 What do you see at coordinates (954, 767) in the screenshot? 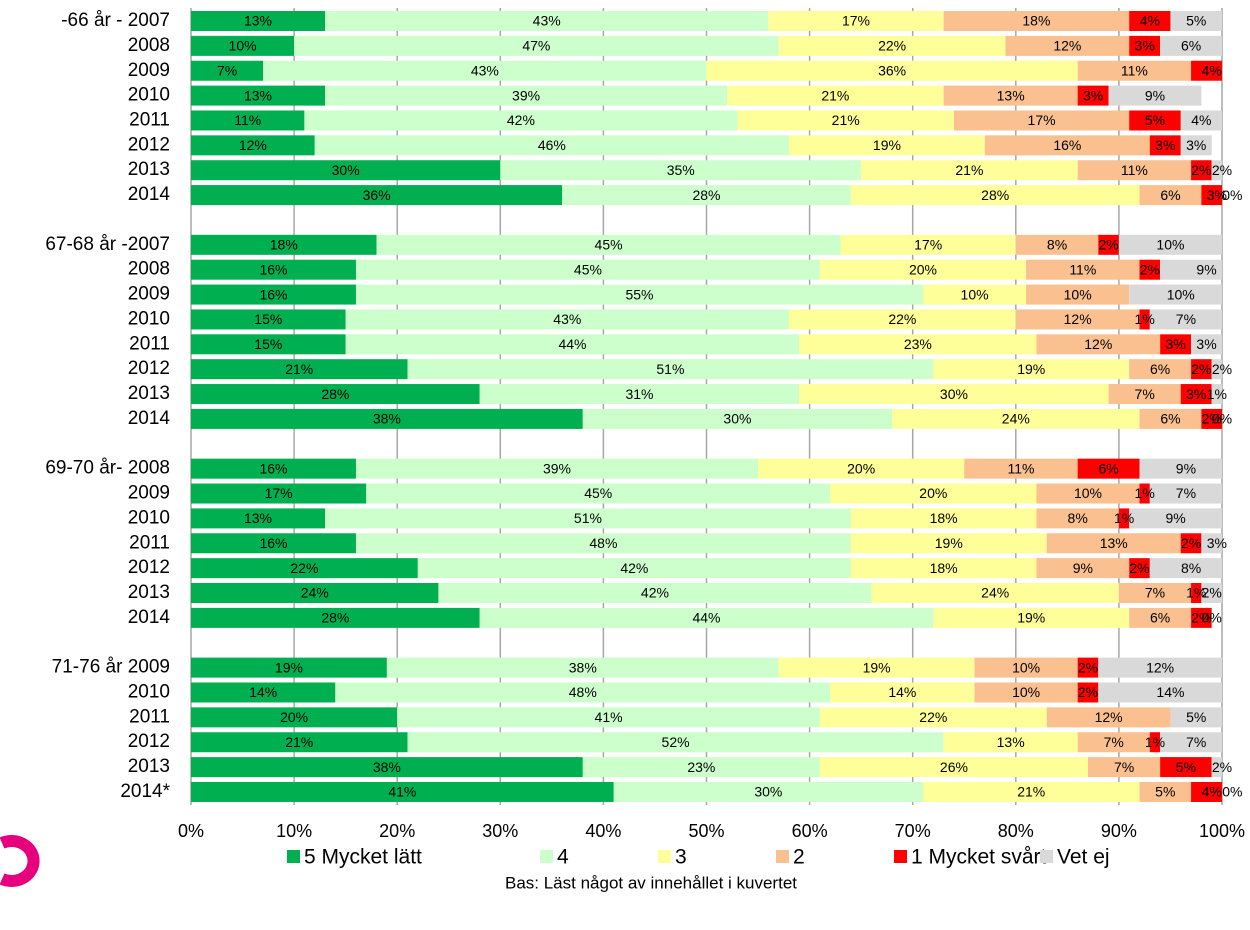
I see `data-label: 26%` at bounding box center [954, 767].